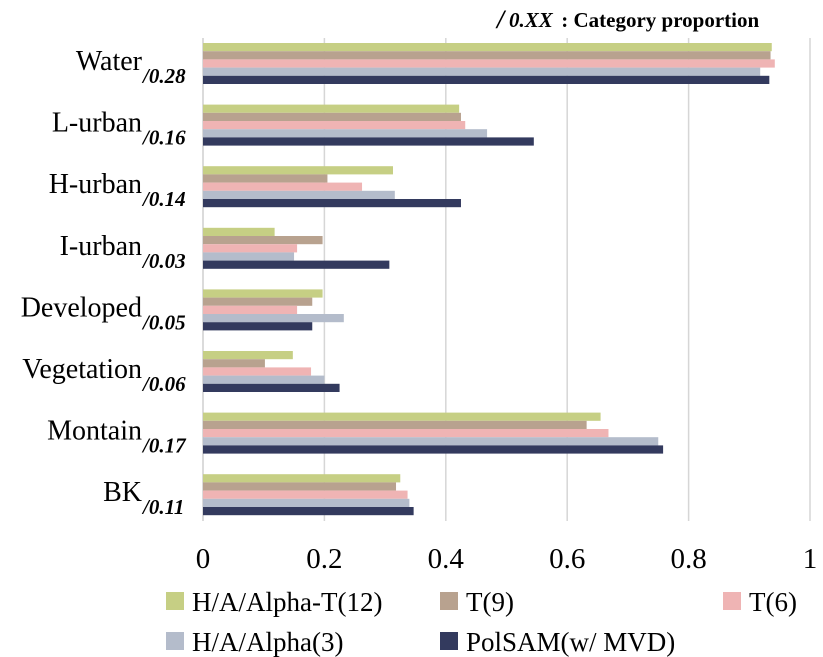 The height and width of the screenshot is (657, 823). I want to click on bar-developed-s3, so click(273, 318).